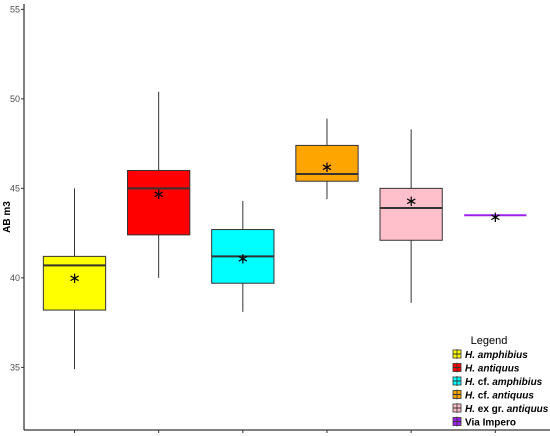 This screenshot has height=436, width=550. What do you see at coordinates (15, 188) in the screenshot?
I see `y-tick-label: 45` at bounding box center [15, 188].